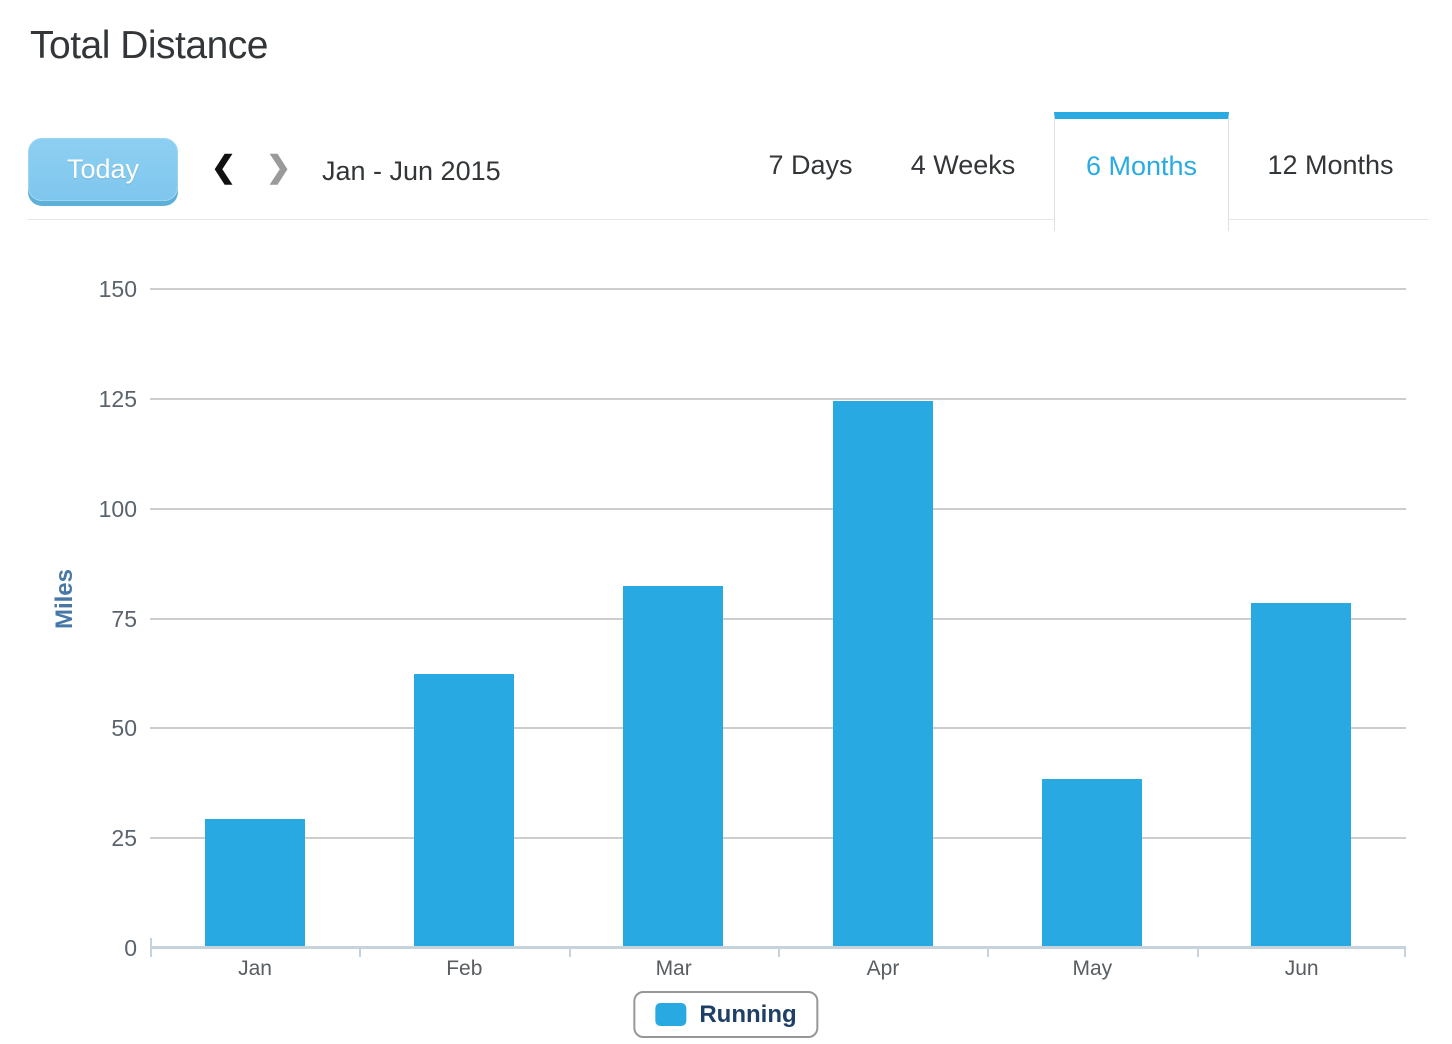 The height and width of the screenshot is (1044, 1452). What do you see at coordinates (1301, 774) in the screenshot?
I see `chart-bar-jun` at bounding box center [1301, 774].